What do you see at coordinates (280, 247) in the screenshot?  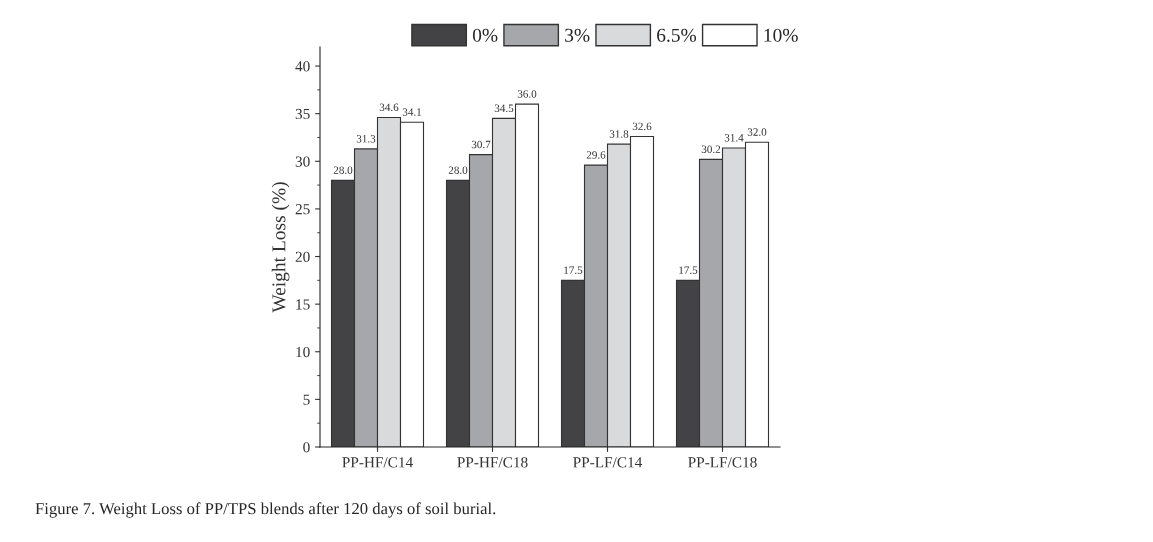 I see `y-axis-title: Weight Loss (%)` at bounding box center [280, 247].